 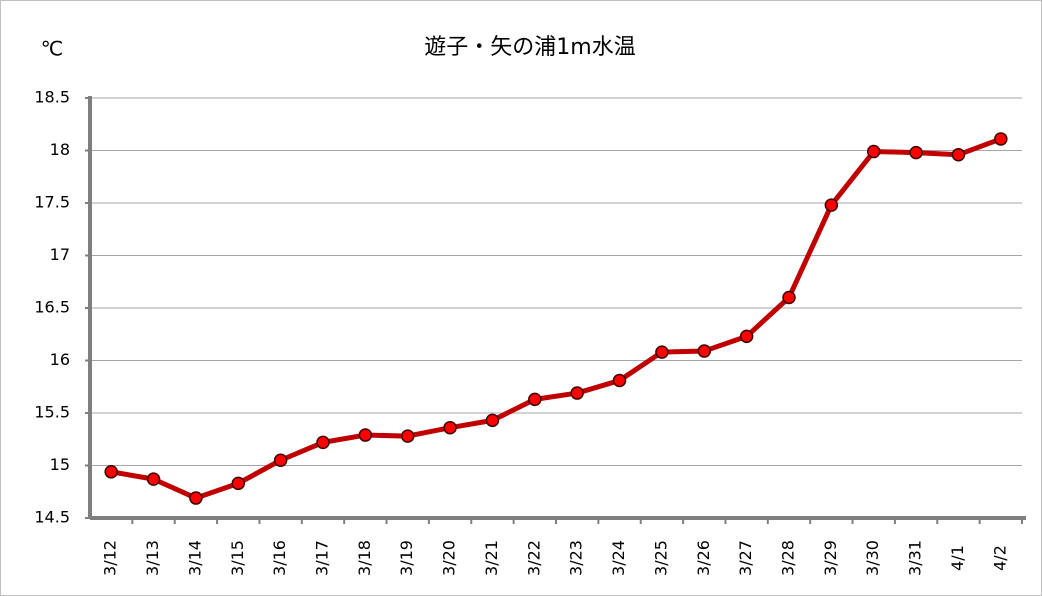 What do you see at coordinates (52, 202) in the screenshot?
I see `y-tick-label: 17.5` at bounding box center [52, 202].